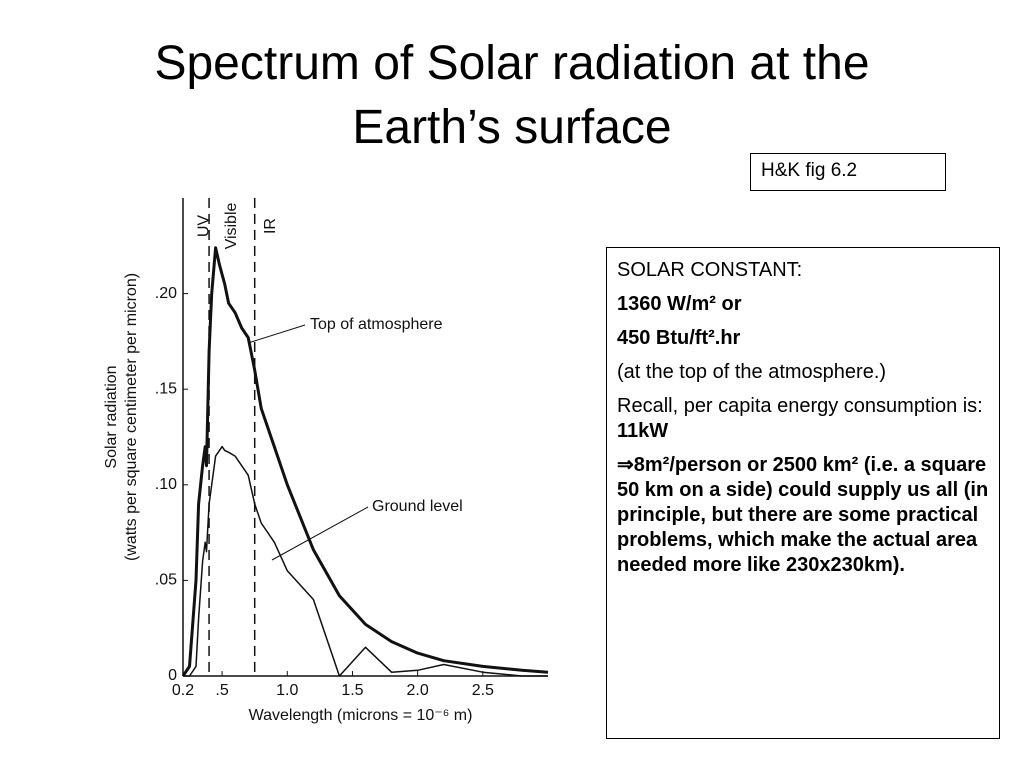  Describe the element at coordinates (418, 690) in the screenshot. I see `x-tick-label: 2.0` at that location.